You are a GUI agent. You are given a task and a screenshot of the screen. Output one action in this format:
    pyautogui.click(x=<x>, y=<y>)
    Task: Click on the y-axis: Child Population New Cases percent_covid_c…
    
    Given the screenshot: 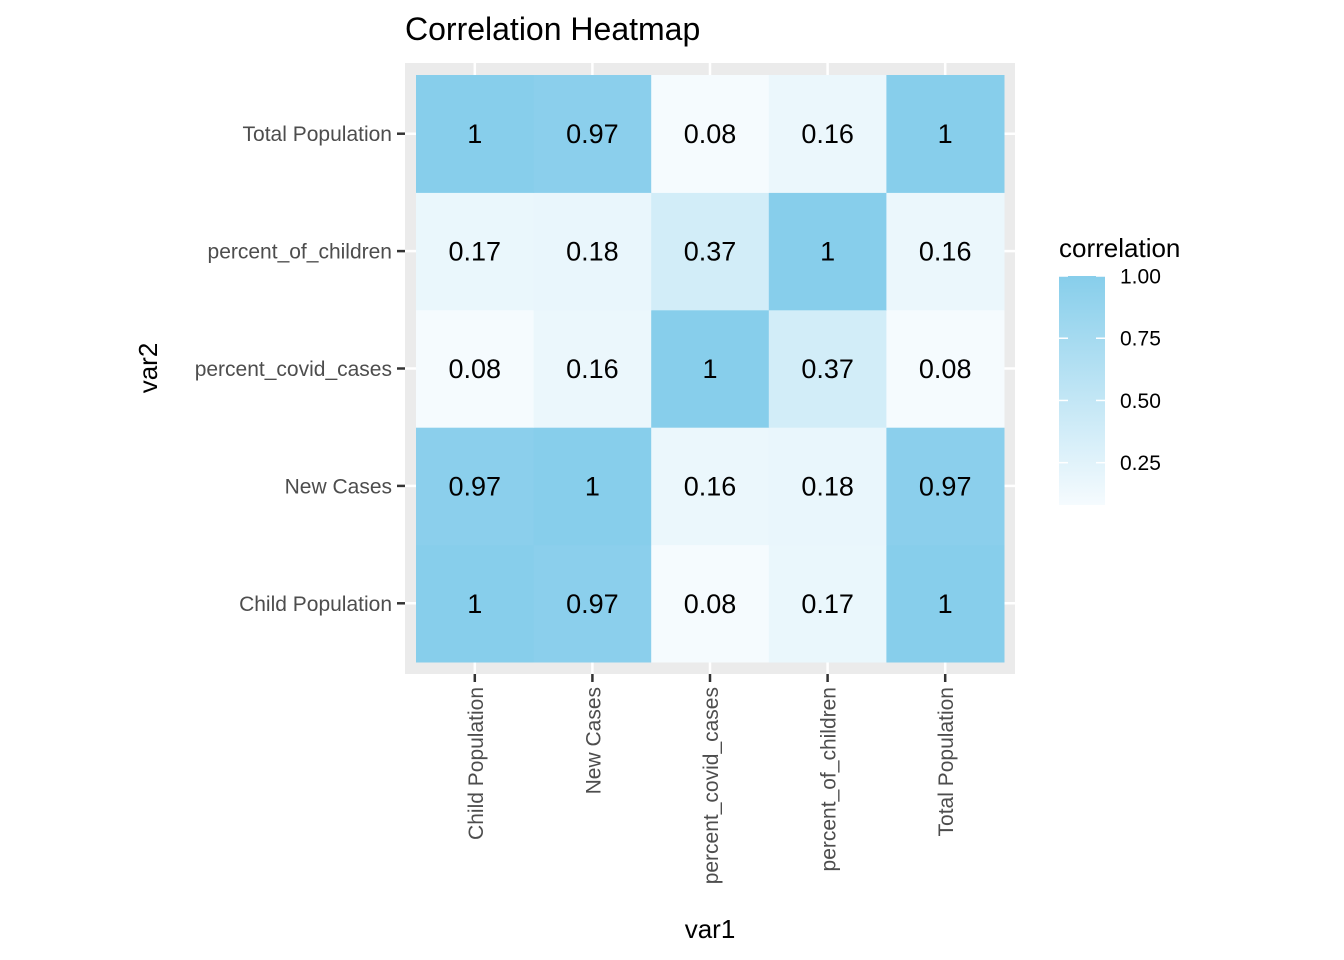 What is the action you would take?
    pyautogui.click(x=300, y=369)
    